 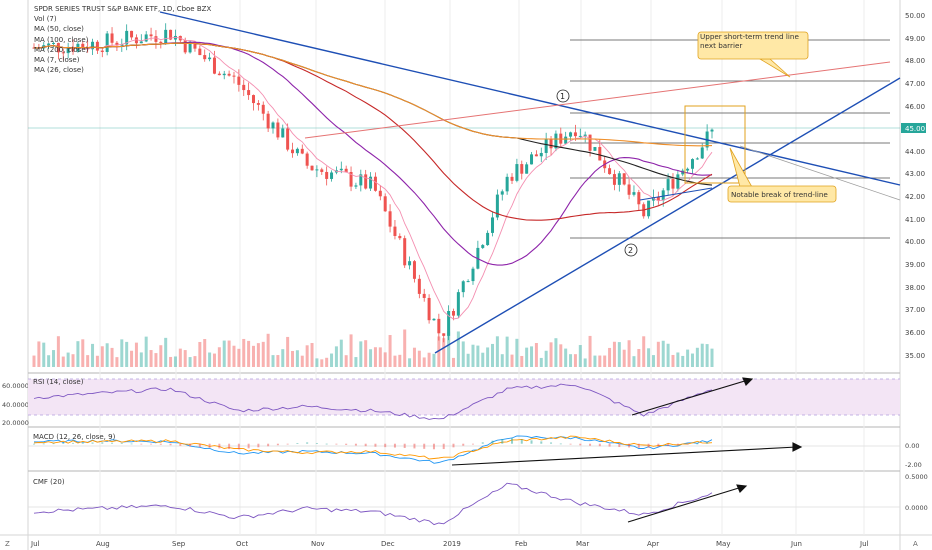 I want to click on legend-item: MA (7, close), so click(x=57, y=60).